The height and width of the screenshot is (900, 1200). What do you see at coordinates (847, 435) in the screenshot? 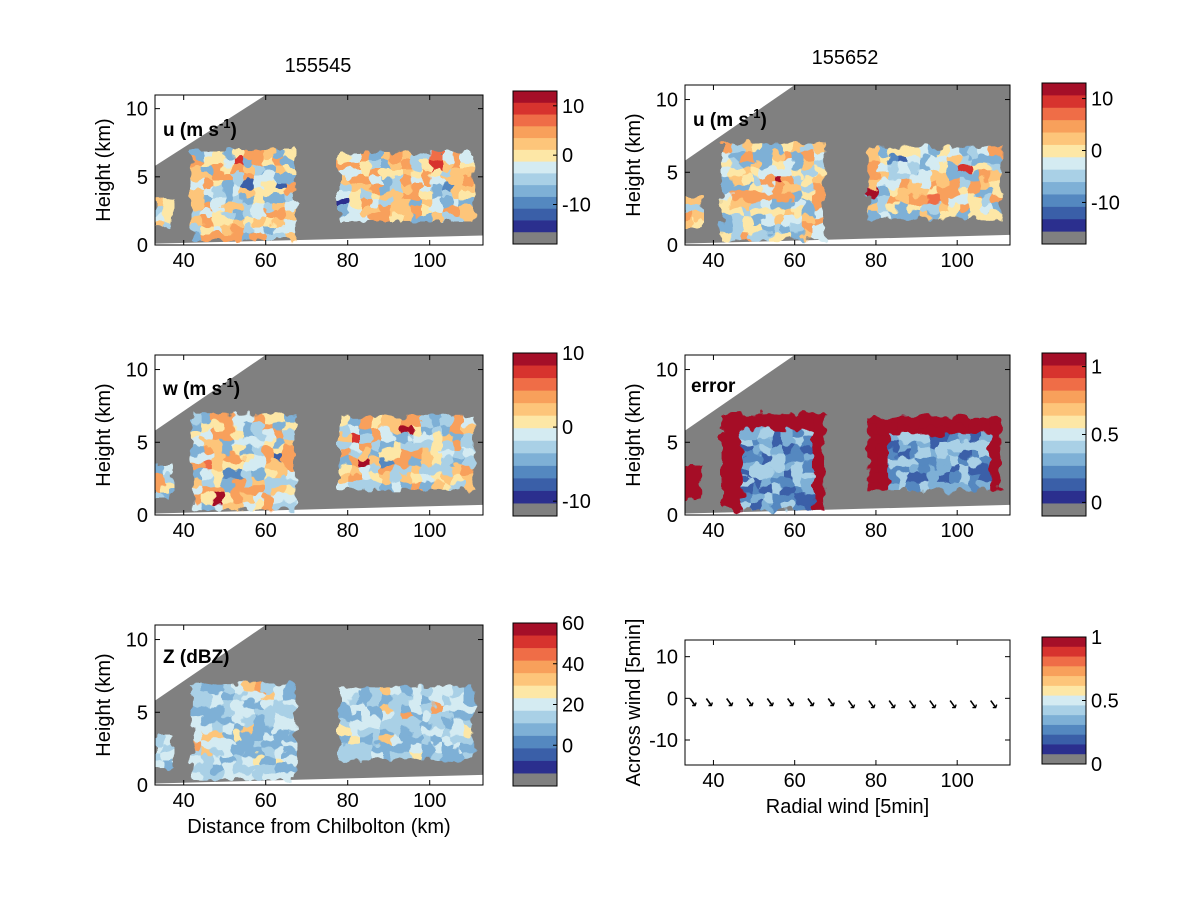
I see `axes-frame` at bounding box center [847, 435].